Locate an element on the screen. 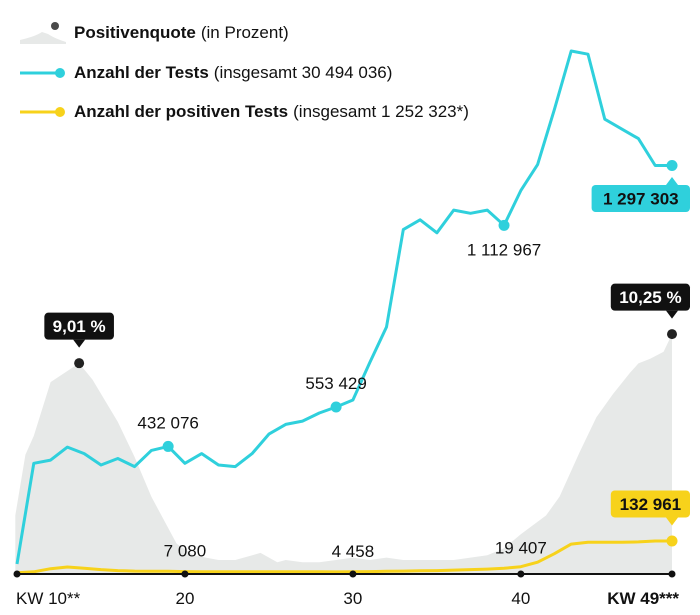 The image size is (700, 615). area-swatch-dot is located at coordinates (55, 26).